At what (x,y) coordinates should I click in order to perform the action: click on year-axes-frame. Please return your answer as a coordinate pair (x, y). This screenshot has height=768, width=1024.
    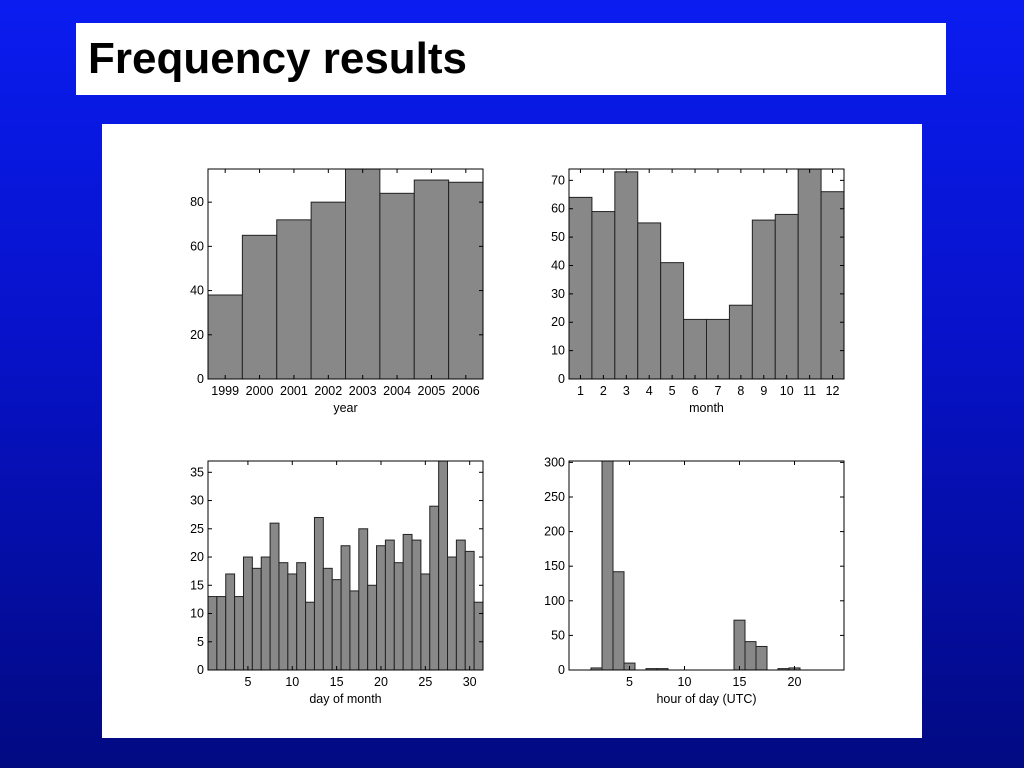
    Looking at the image, I should click on (345, 274).